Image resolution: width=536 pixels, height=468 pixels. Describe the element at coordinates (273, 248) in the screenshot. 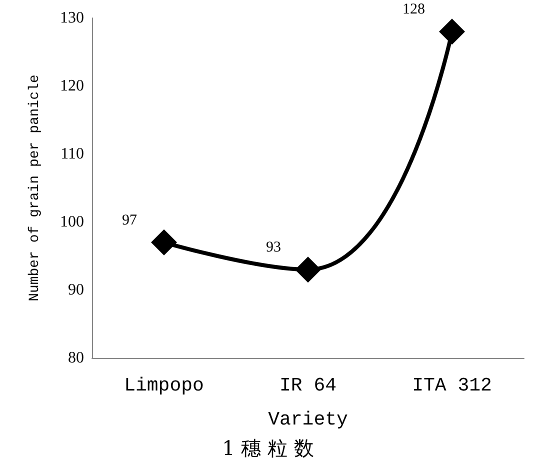

I see `data-label: 93` at that location.